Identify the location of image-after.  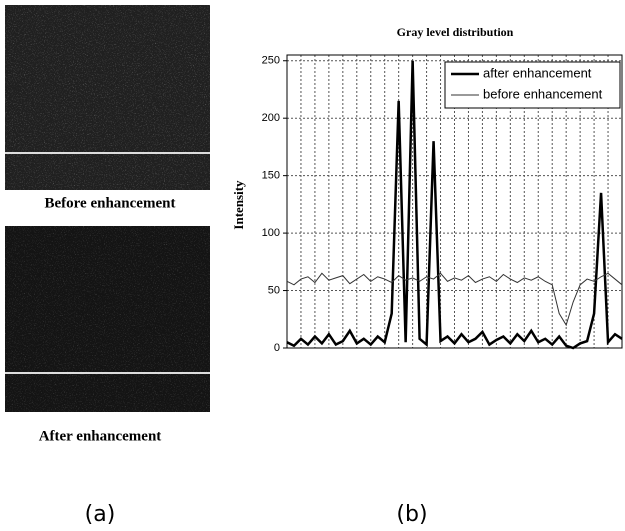
(107, 319).